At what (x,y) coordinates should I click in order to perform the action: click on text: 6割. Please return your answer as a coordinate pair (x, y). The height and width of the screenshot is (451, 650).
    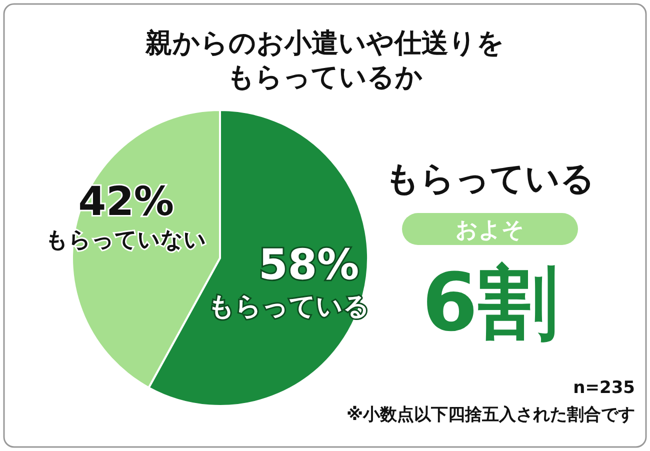
    Looking at the image, I should click on (490, 302).